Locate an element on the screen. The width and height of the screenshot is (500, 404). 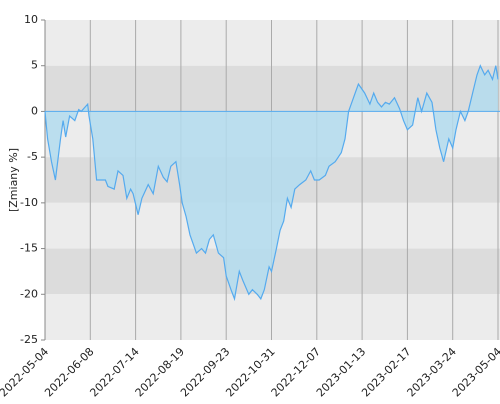
y-tick-label: -5 is located at coordinates (32, 156).